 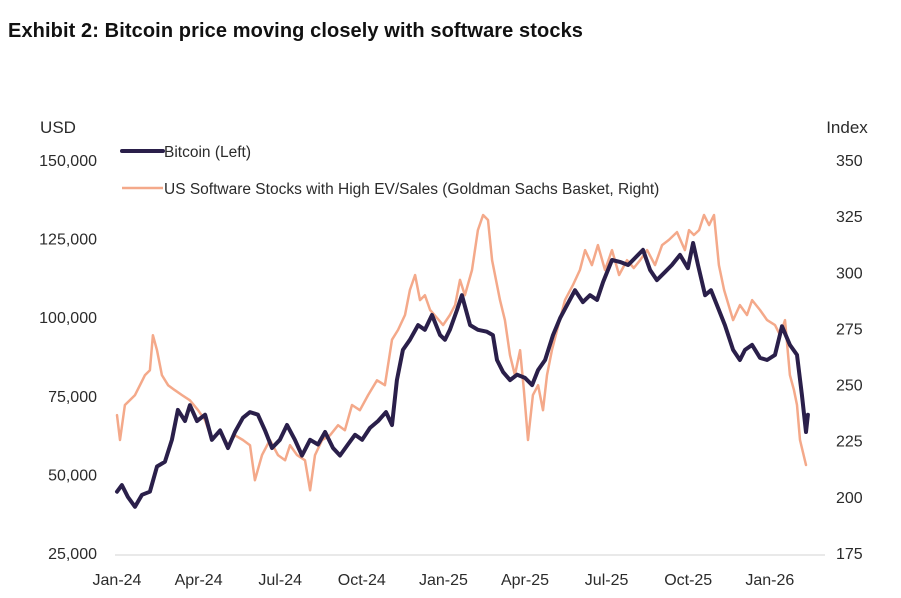 I want to click on left-tick-label: 100,000, so click(x=68, y=318).